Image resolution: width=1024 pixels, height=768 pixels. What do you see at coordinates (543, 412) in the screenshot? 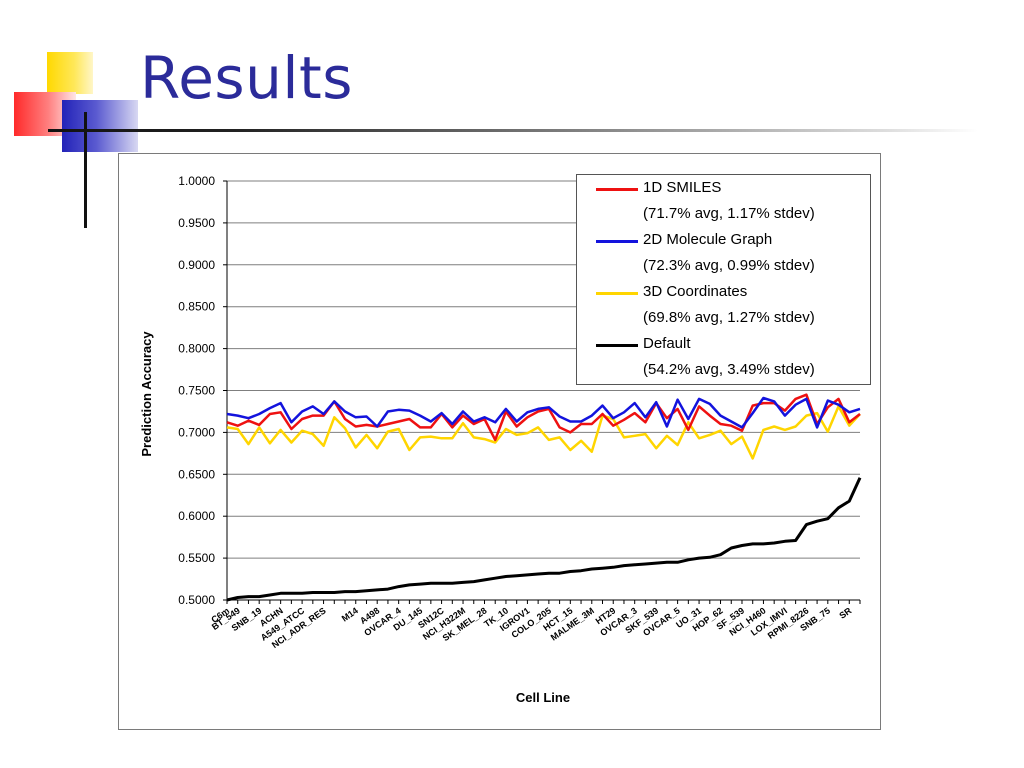
I see `series-line-2d-molecule-graph` at bounding box center [543, 412].